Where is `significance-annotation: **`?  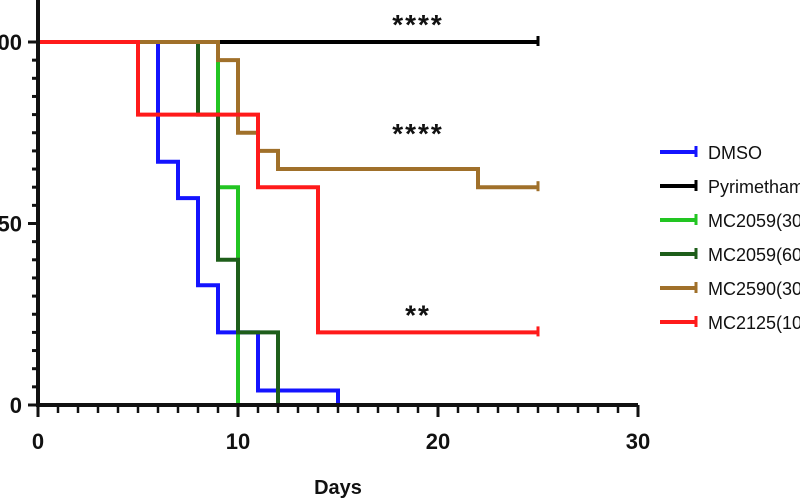
significance-annotation: ** is located at coordinates (418, 314).